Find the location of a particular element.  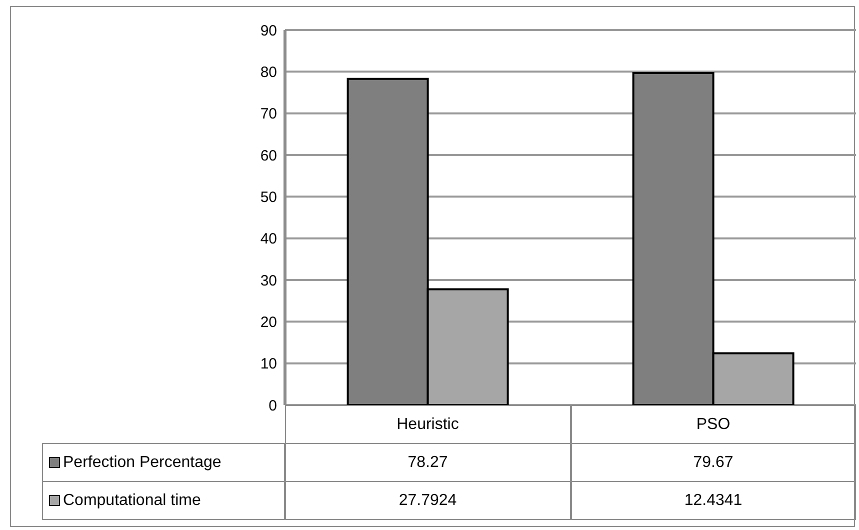

y-tick-label: 0 is located at coordinates (272, 405).